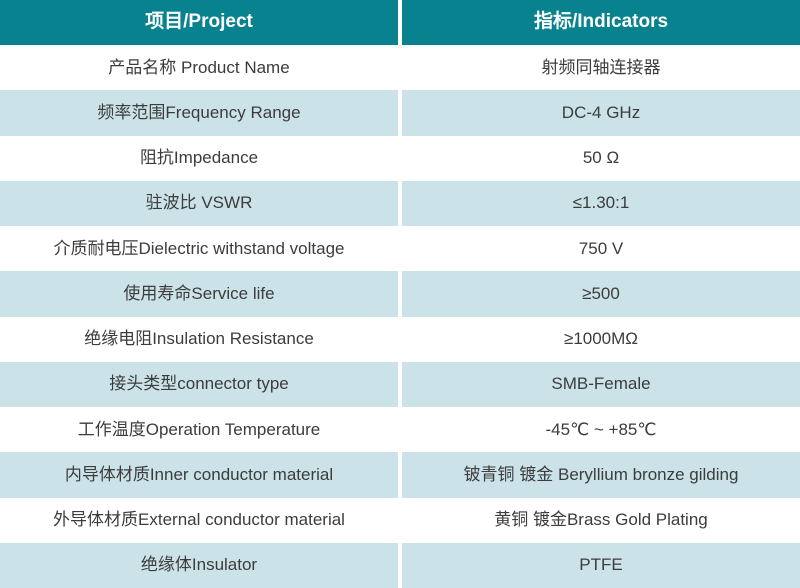 Image resolution: width=800 pixels, height=588 pixels. What do you see at coordinates (199, 113) in the screenshot?
I see `project-cell: 频率范围Frequency Range` at bounding box center [199, 113].